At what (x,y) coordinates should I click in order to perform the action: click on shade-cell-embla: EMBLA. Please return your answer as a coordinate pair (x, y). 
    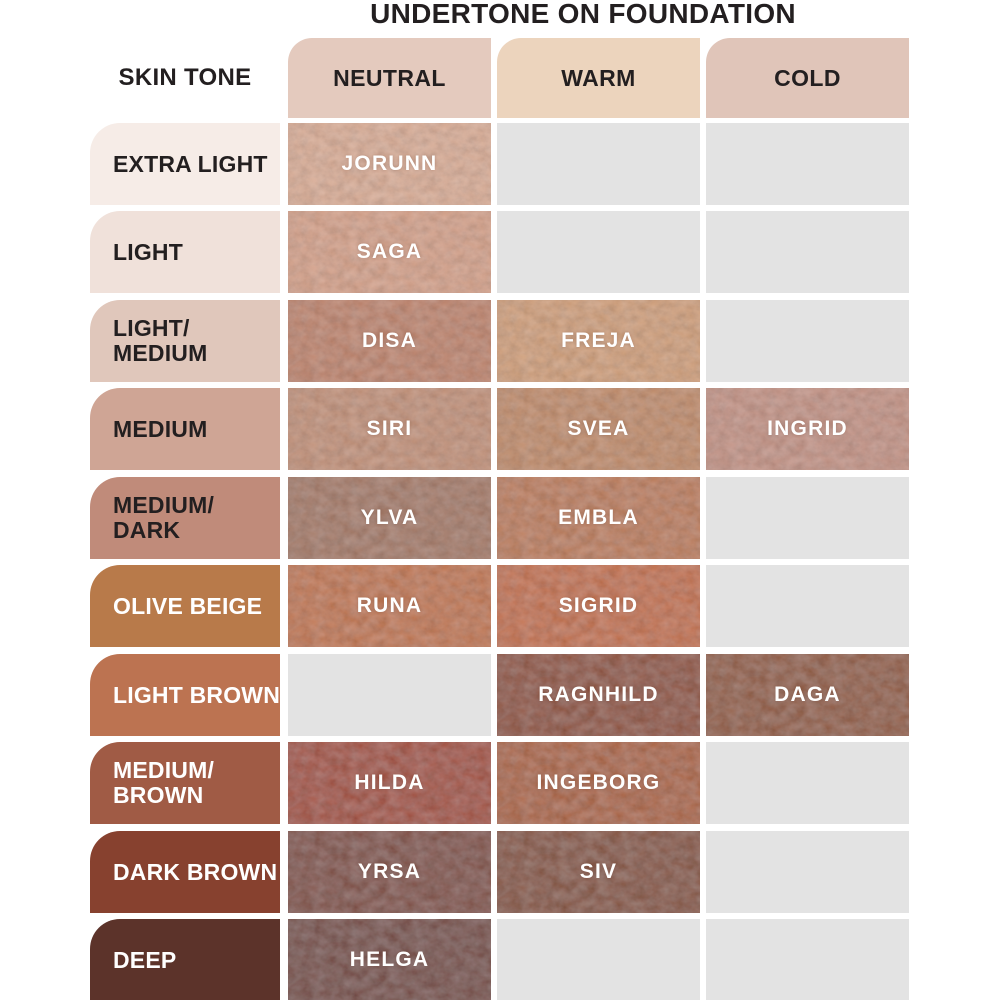
    Looking at the image, I should click on (598, 518).